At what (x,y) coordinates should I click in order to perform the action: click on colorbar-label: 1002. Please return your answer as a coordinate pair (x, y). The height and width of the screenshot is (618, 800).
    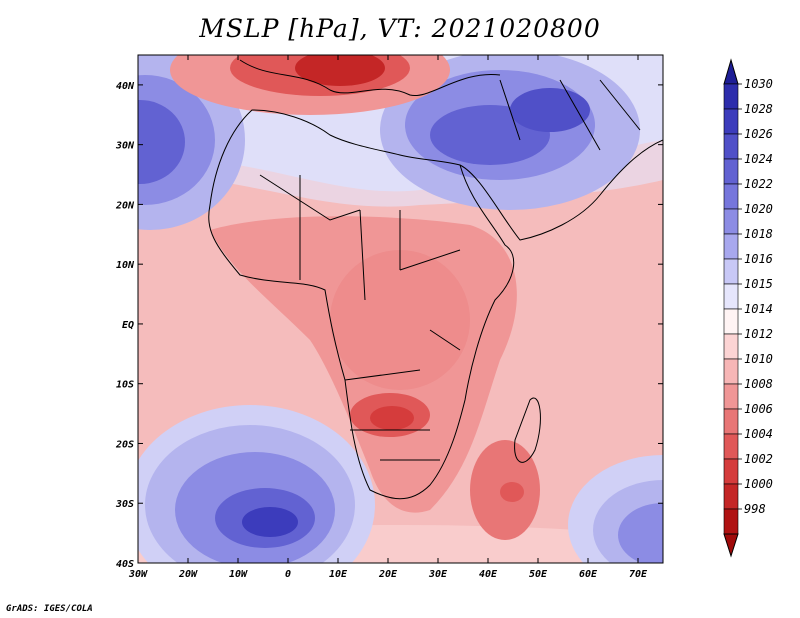
    Looking at the image, I should click on (758, 459).